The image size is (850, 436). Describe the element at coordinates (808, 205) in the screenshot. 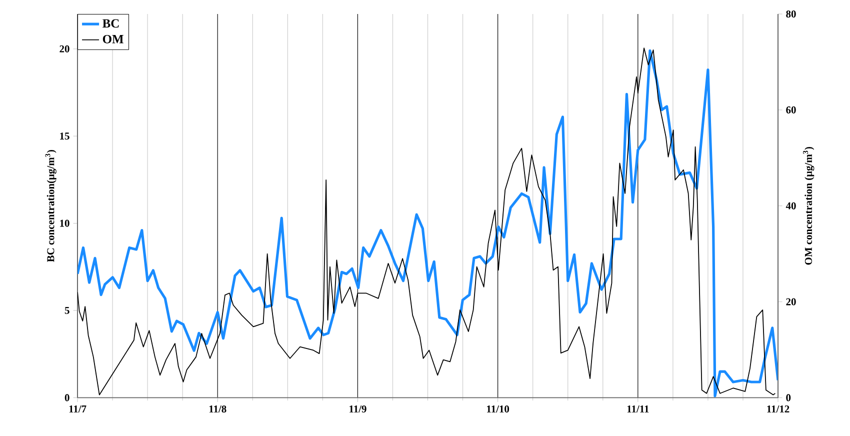

I see `y2-axis-title: OM concentration (μg/m$^{3}$)` at that location.